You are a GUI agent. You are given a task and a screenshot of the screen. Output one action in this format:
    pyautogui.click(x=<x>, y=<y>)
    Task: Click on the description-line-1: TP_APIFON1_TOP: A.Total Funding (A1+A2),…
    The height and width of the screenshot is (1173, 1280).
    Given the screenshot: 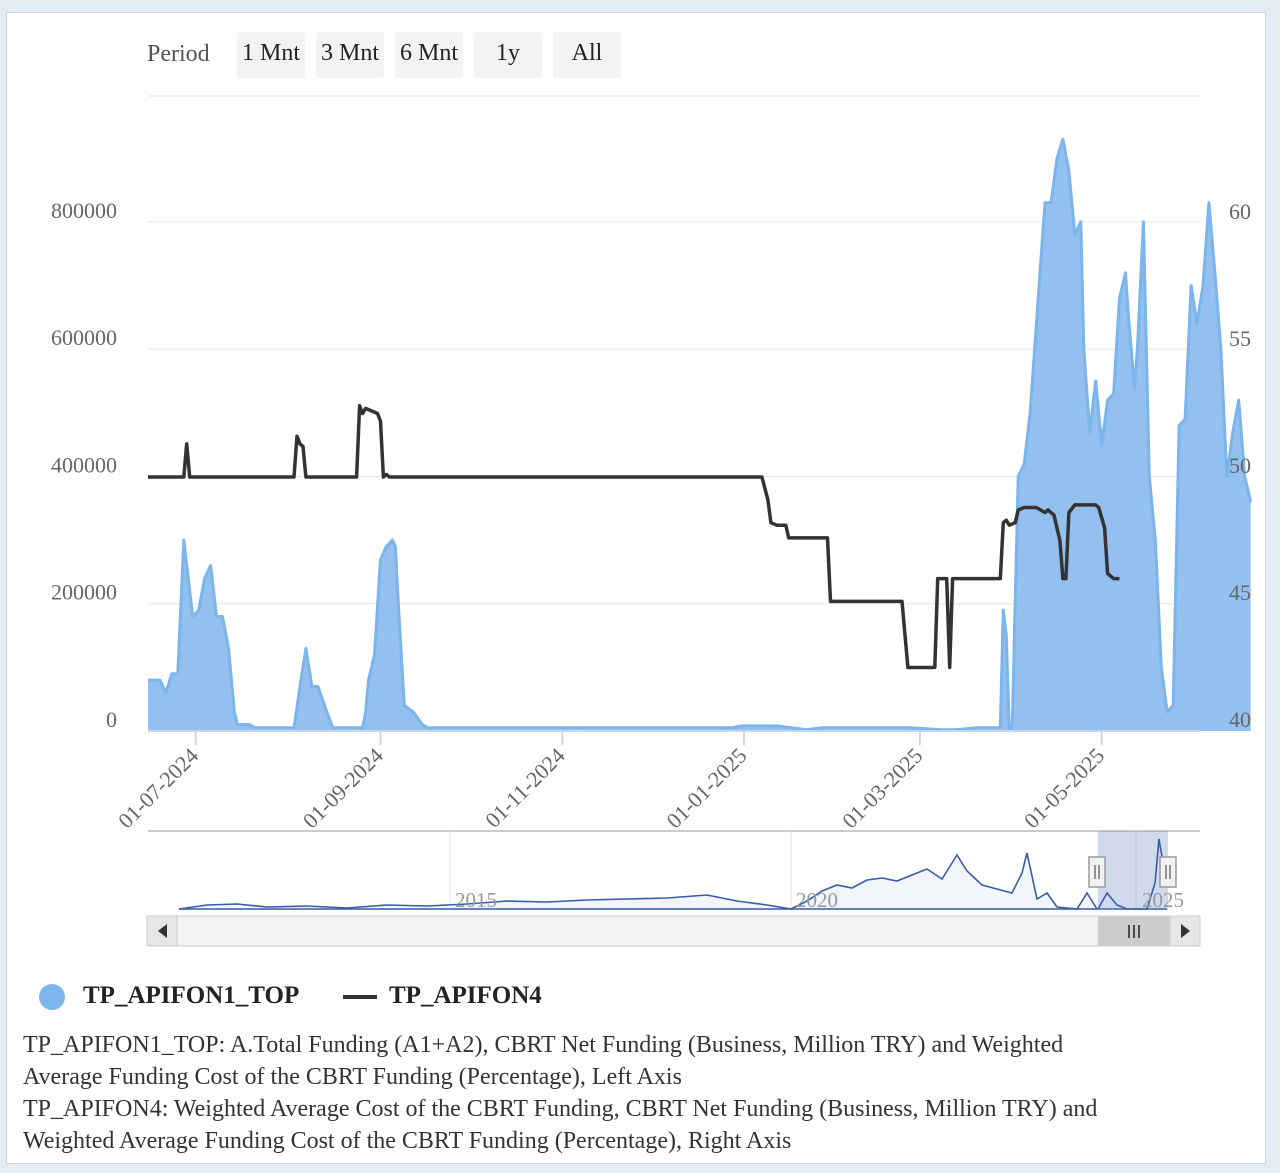 What is the action you would take?
    pyautogui.click(x=543, y=1061)
    